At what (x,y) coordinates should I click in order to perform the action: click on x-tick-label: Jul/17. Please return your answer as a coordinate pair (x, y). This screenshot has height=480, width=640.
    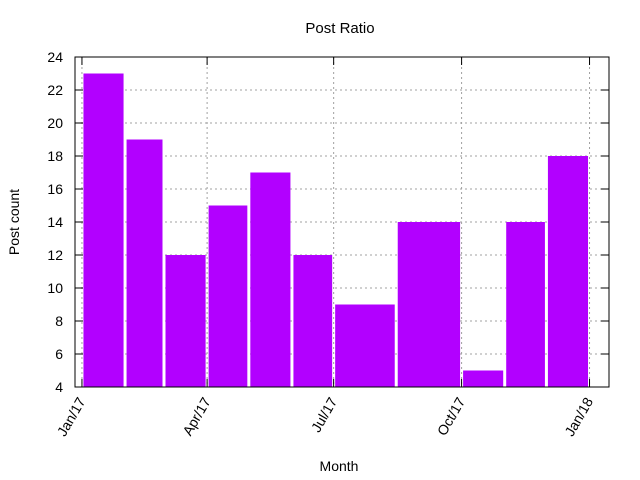
    Looking at the image, I should click on (324, 414).